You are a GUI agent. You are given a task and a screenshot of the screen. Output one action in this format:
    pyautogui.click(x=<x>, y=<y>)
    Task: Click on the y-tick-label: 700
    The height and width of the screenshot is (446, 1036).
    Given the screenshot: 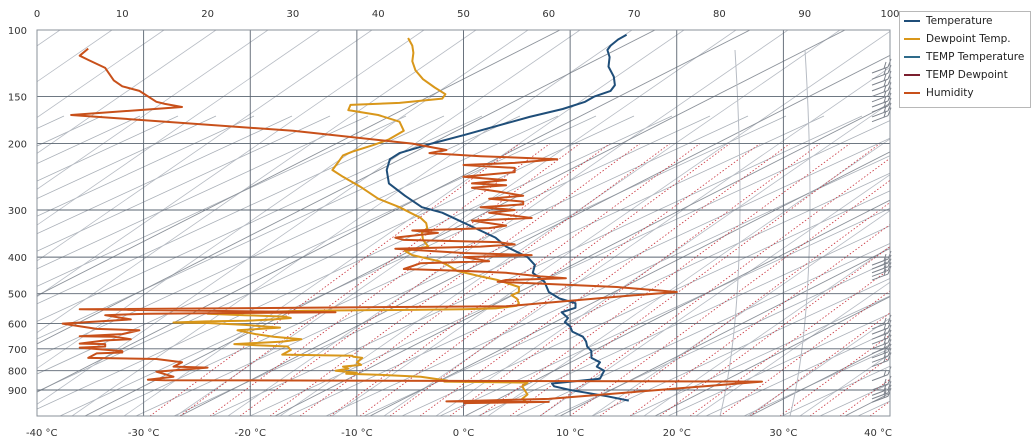 What is the action you would take?
    pyautogui.click(x=17, y=350)
    